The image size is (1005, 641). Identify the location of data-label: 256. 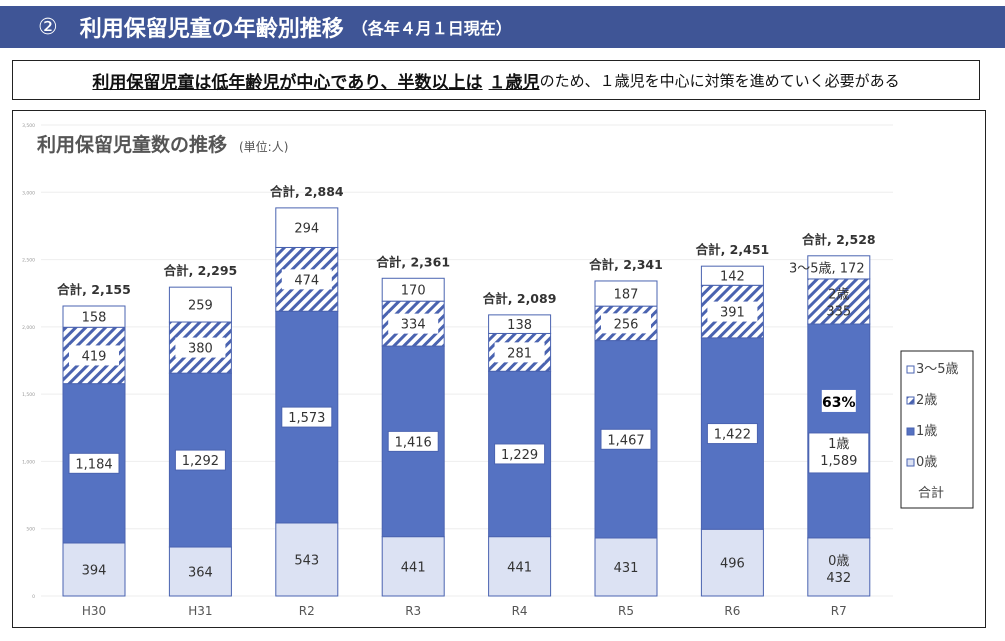
(626, 324).